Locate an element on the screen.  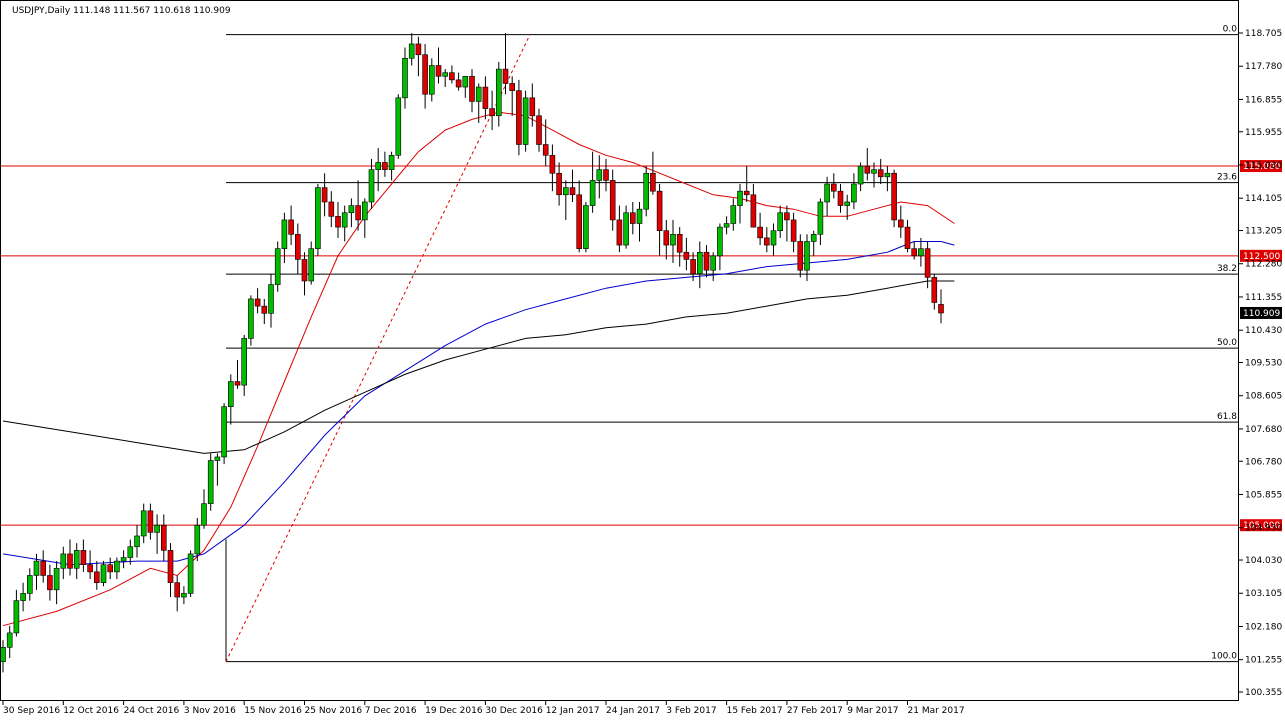
y-tick-label: 111.355 is located at coordinates (1263, 298).